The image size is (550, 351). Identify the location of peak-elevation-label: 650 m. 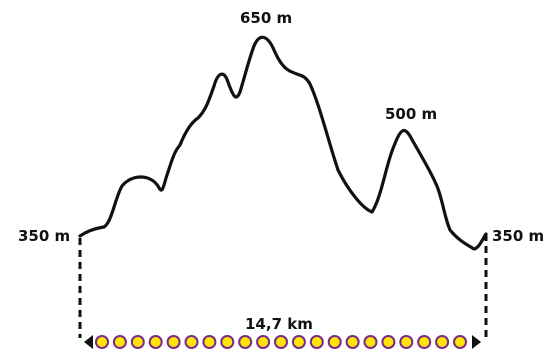
(266, 18).